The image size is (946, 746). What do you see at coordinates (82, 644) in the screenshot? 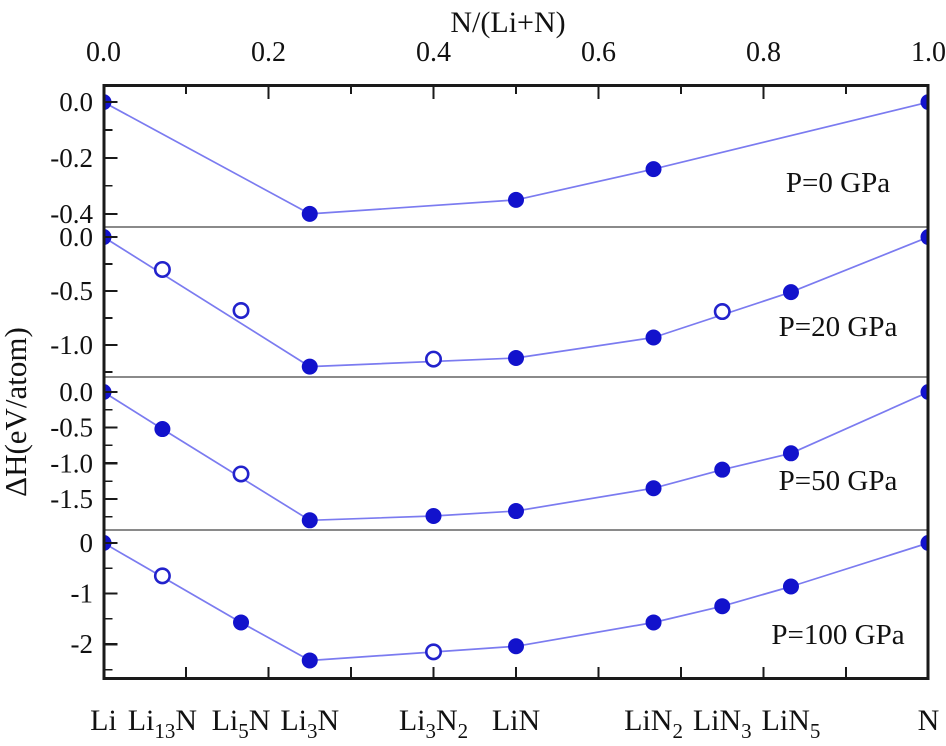
I see `y-axis-tick-label: -2` at bounding box center [82, 644].